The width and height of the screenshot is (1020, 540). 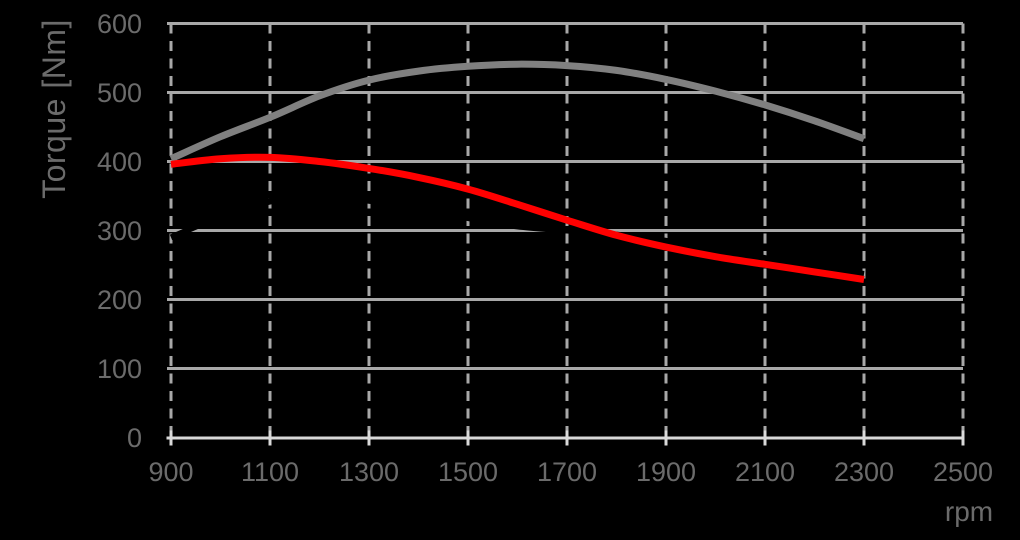 What do you see at coordinates (765, 472) in the screenshot?
I see `x-tick-label: 2100` at bounding box center [765, 472].